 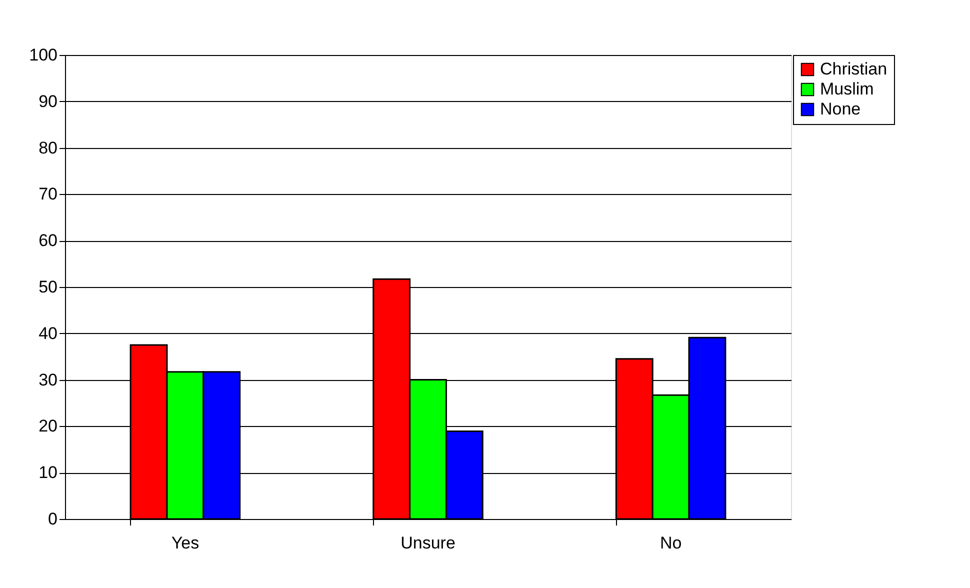 What do you see at coordinates (48, 240) in the screenshot?
I see `y-tick-label: 60` at bounding box center [48, 240].